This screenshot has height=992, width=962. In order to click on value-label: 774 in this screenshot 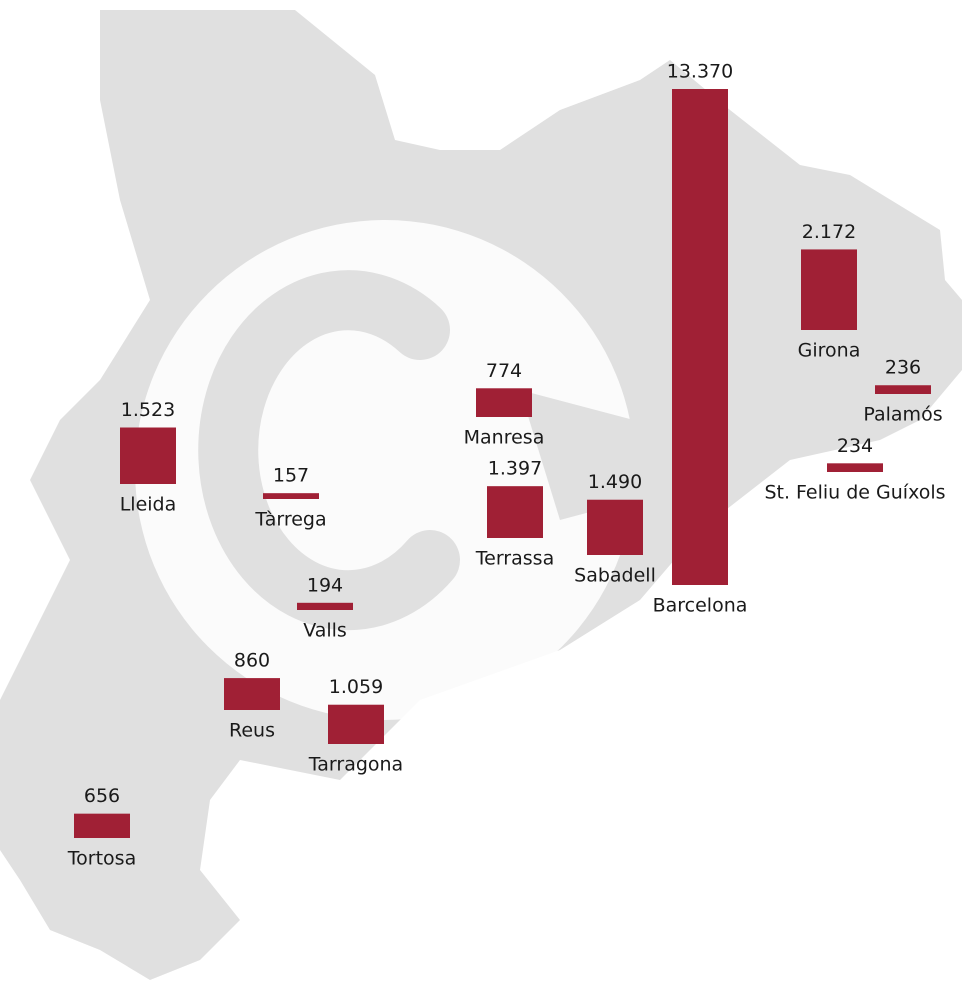, I will do `click(504, 371)`.